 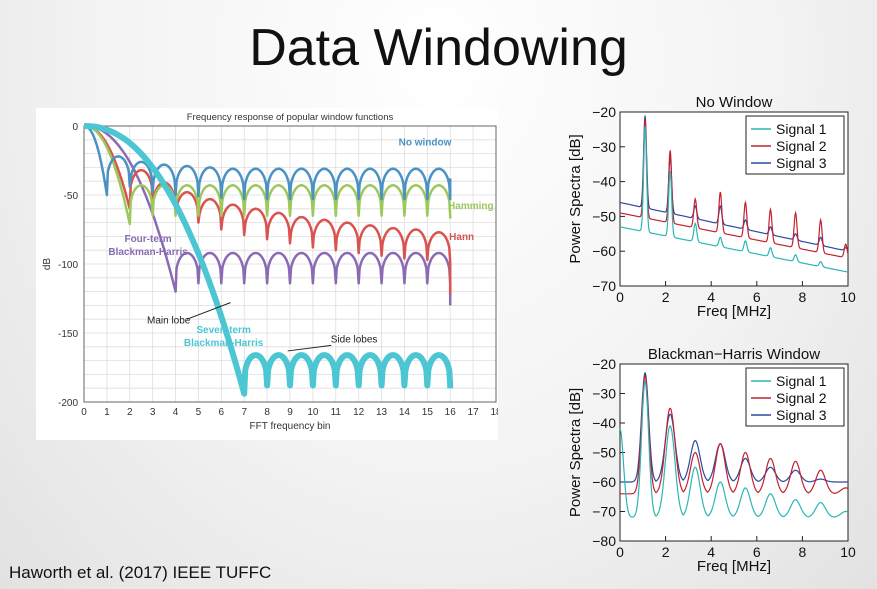 I want to click on x-tick-label: 15, so click(x=428, y=412).